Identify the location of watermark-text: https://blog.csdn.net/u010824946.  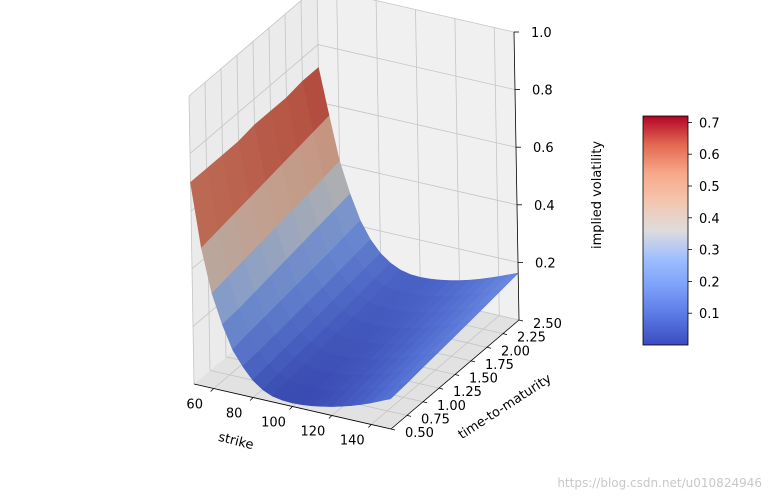
(659, 483).